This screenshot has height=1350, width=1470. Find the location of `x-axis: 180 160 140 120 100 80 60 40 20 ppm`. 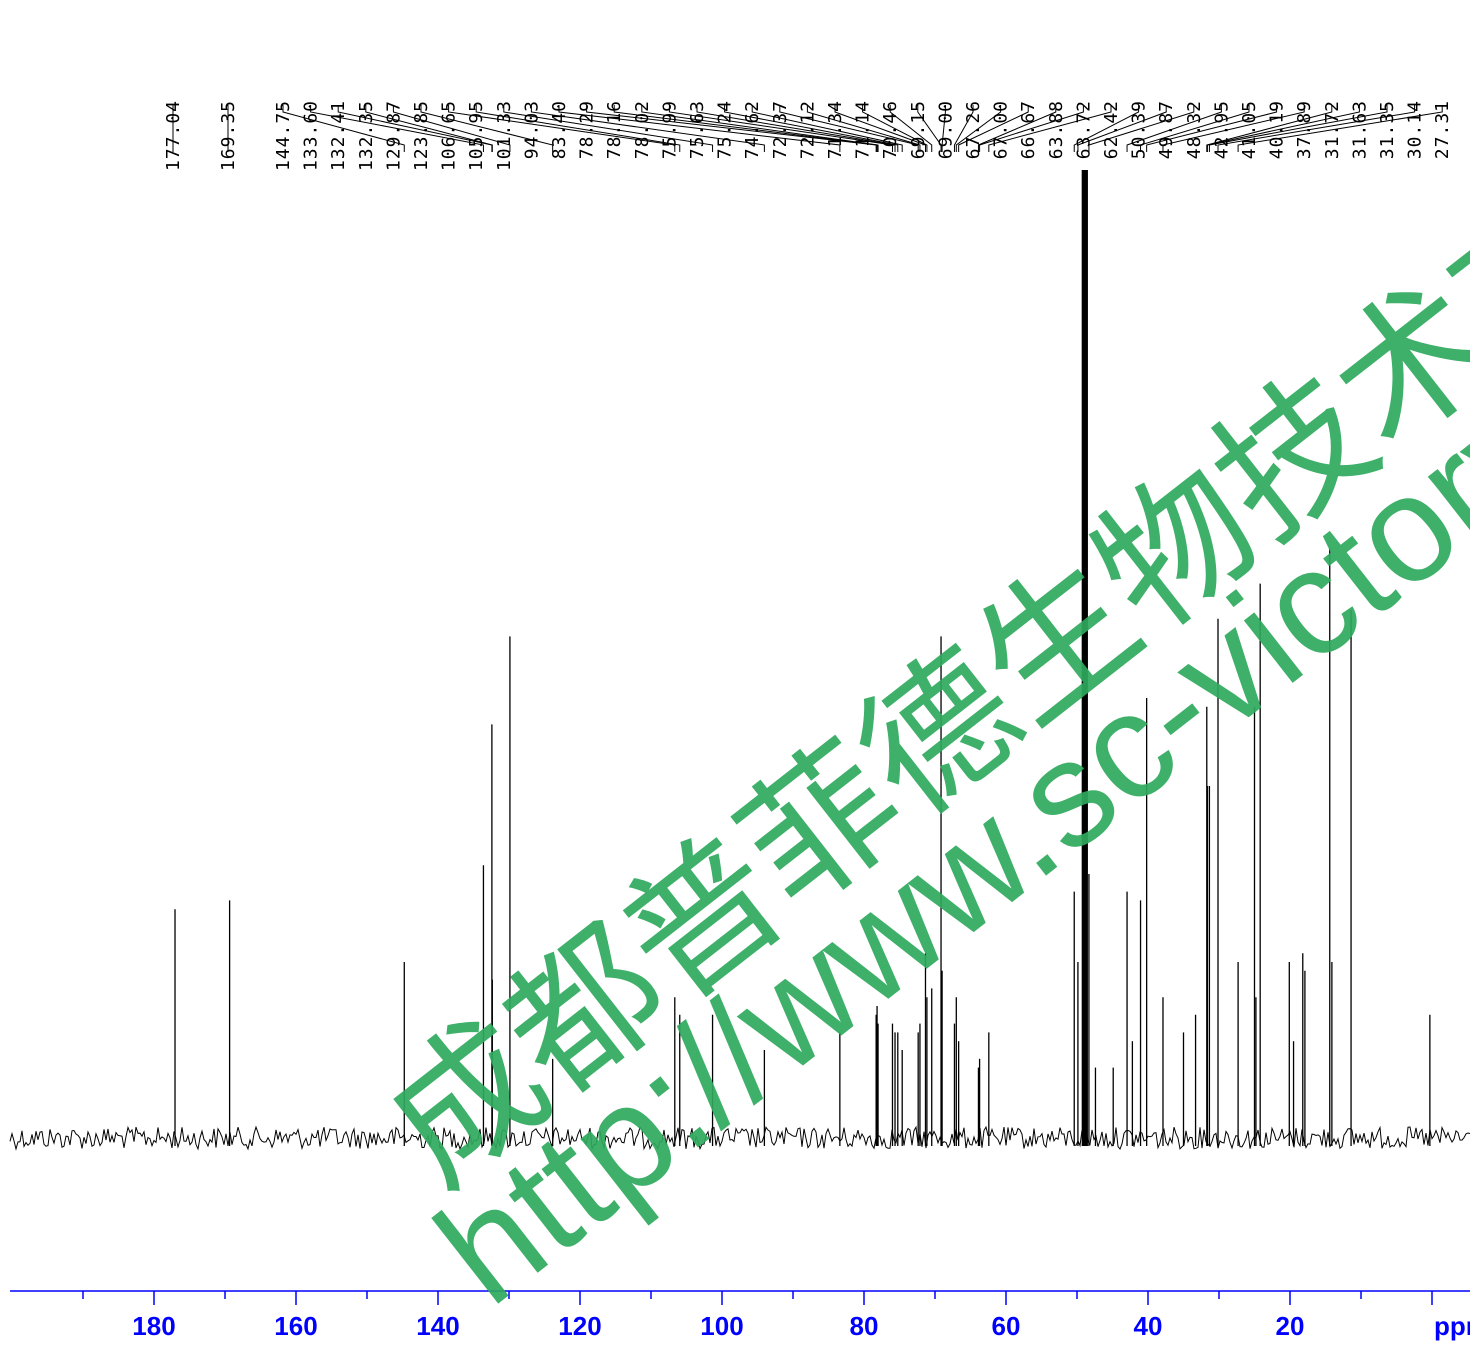

x-axis: 180 160 140 120 100 80 60 40 20 ppm is located at coordinates (740, 1315).